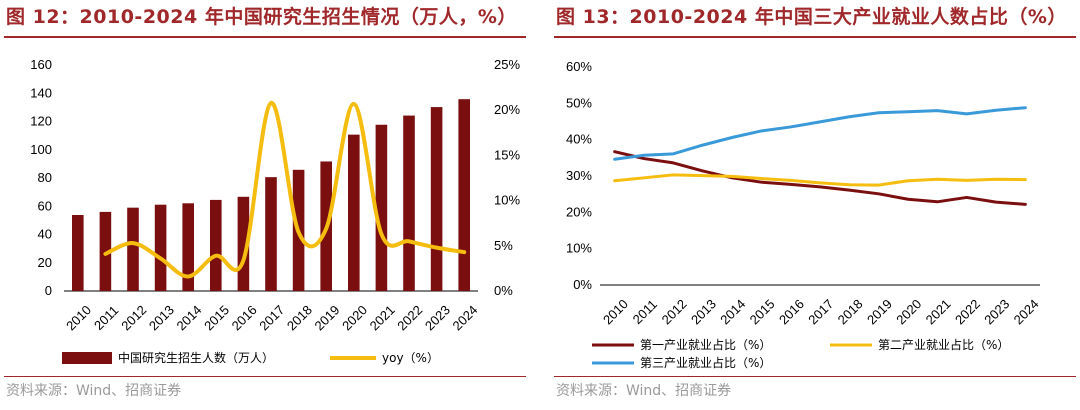 The image size is (1080, 410). Describe the element at coordinates (705, 362) in the screenshot. I see `legend-tertiary-label: 第三产业就业占比（%）` at that location.